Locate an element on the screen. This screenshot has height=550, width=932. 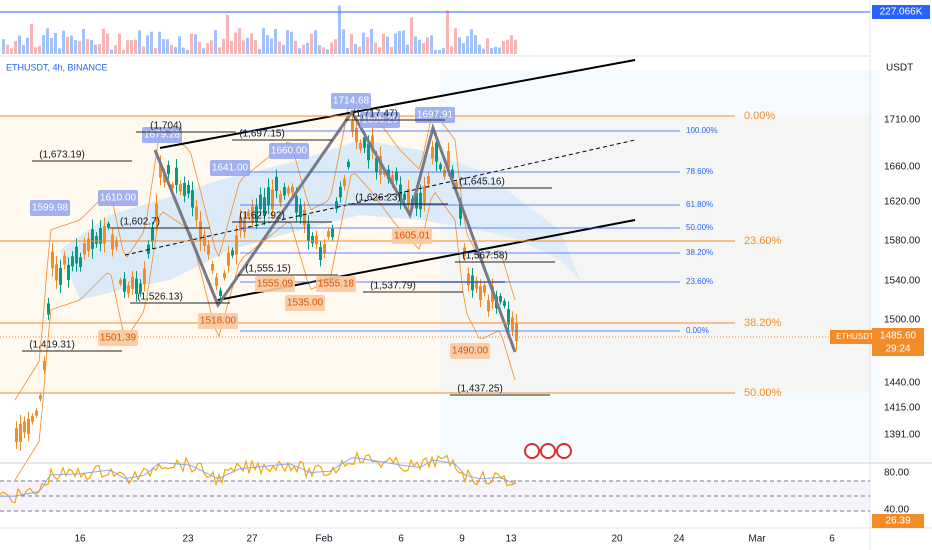
fib-minor-label: 23.60% is located at coordinates (699, 281).